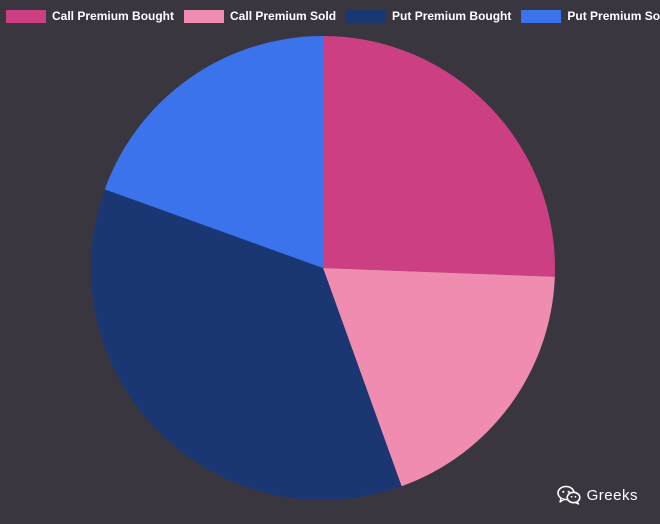 The width and height of the screenshot is (660, 524). Describe the element at coordinates (568, 495) in the screenshot. I see `wechat-icon` at that location.